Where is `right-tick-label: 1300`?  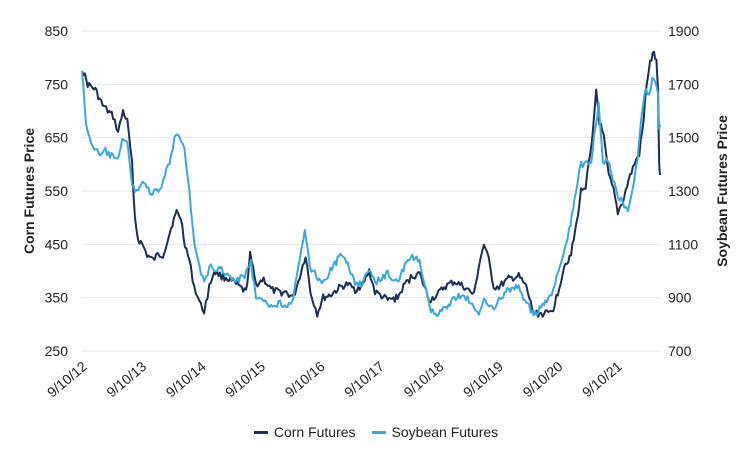 right-tick-label: 1300 is located at coordinates (683, 191).